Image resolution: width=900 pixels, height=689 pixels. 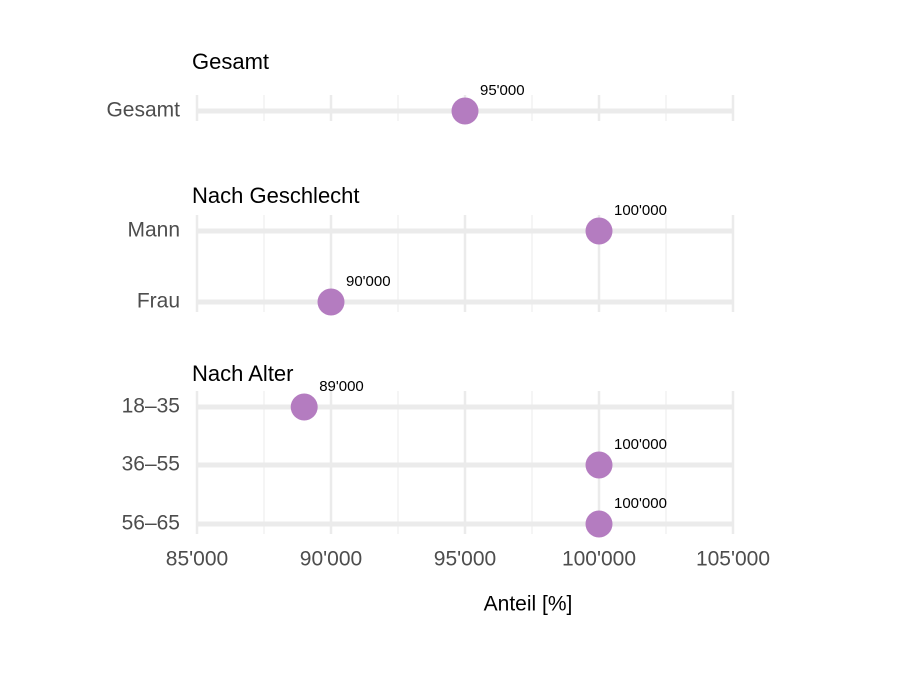 I want to click on facet-title: Nach Geschlecht, so click(x=276, y=195).